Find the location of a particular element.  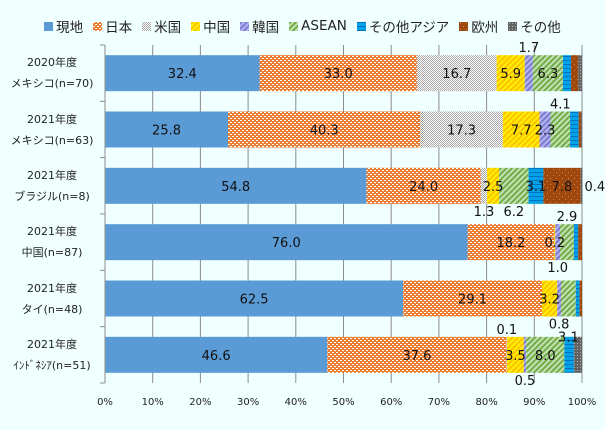

data-label: 0.5 is located at coordinates (525, 381).